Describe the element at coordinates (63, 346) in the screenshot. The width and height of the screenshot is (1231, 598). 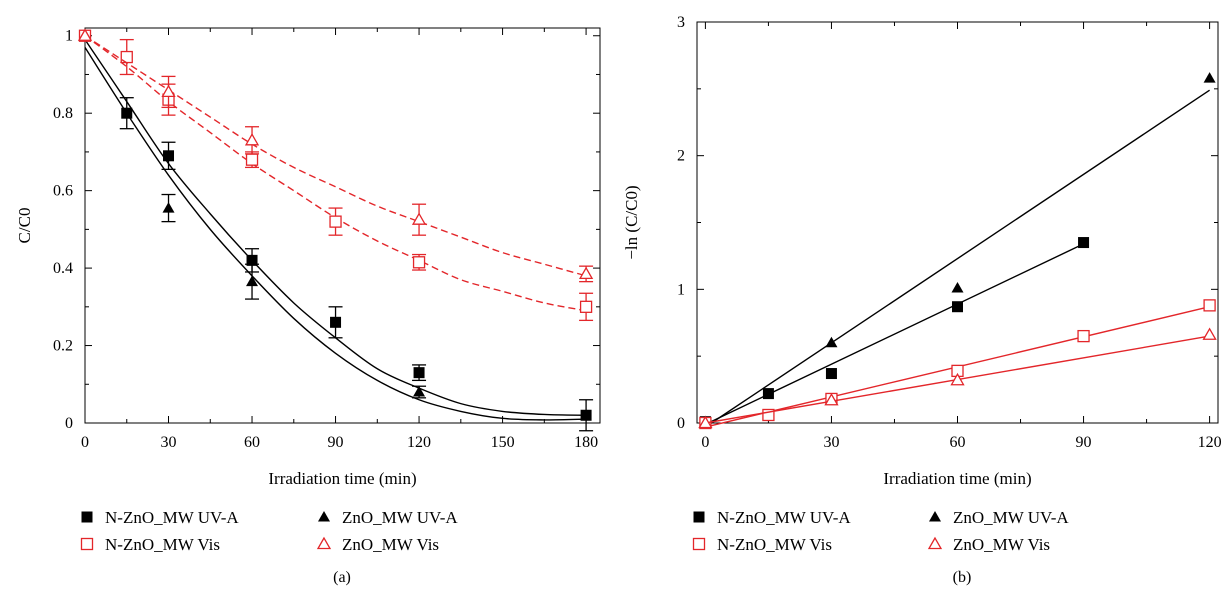
I see `y-tick-label: 0.2` at that location.